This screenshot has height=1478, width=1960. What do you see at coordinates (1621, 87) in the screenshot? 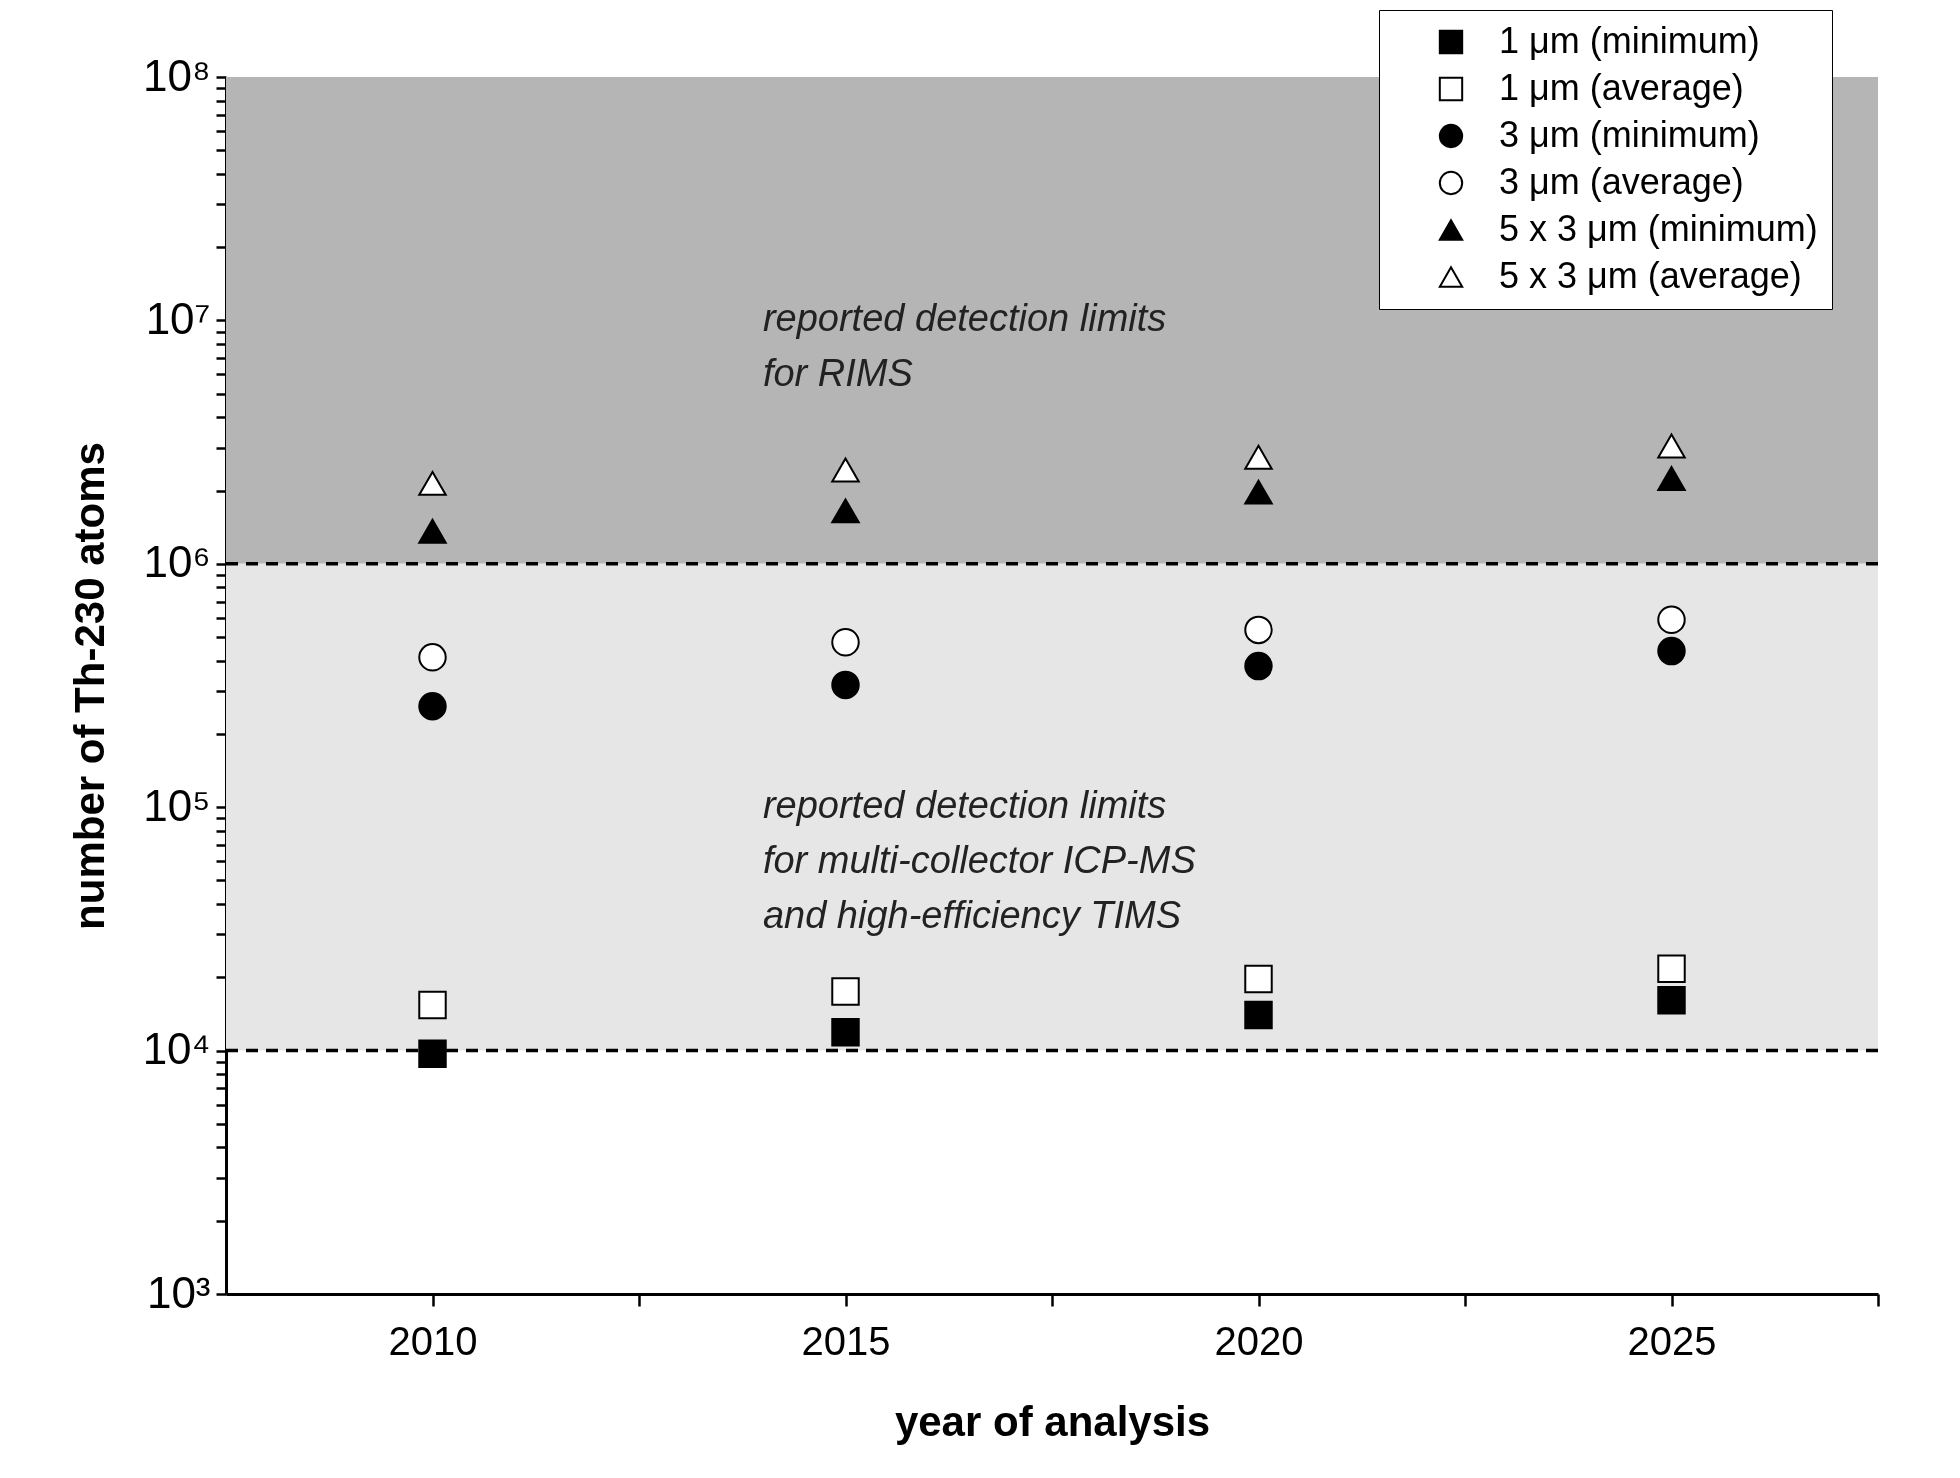
I see `legend-label: 1 μm (average)` at bounding box center [1621, 87].